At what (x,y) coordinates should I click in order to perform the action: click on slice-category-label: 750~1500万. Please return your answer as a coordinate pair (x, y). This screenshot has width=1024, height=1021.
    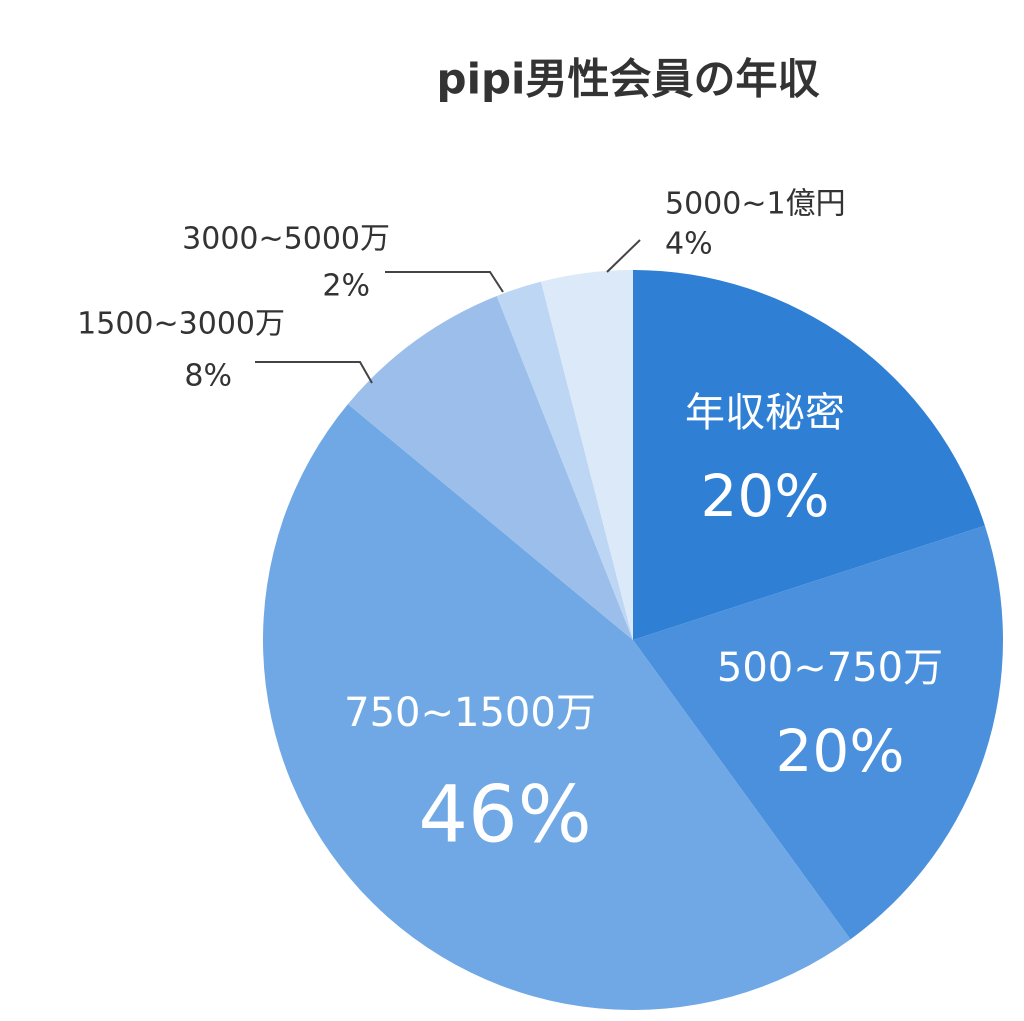
    Looking at the image, I should click on (470, 713).